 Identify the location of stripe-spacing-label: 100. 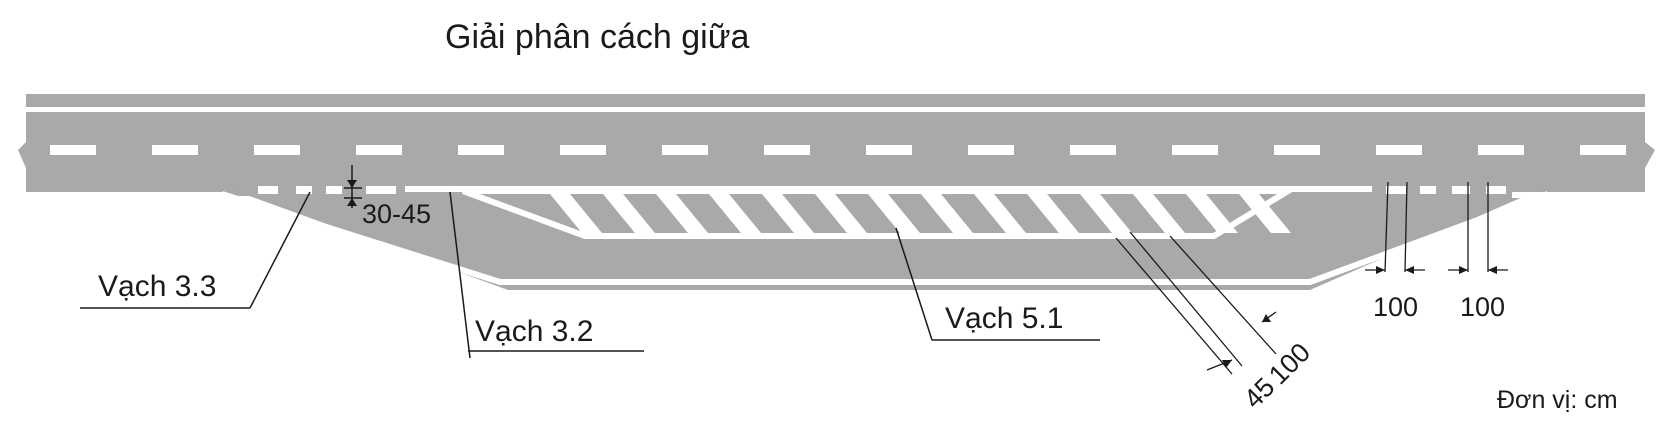
(1289, 363).